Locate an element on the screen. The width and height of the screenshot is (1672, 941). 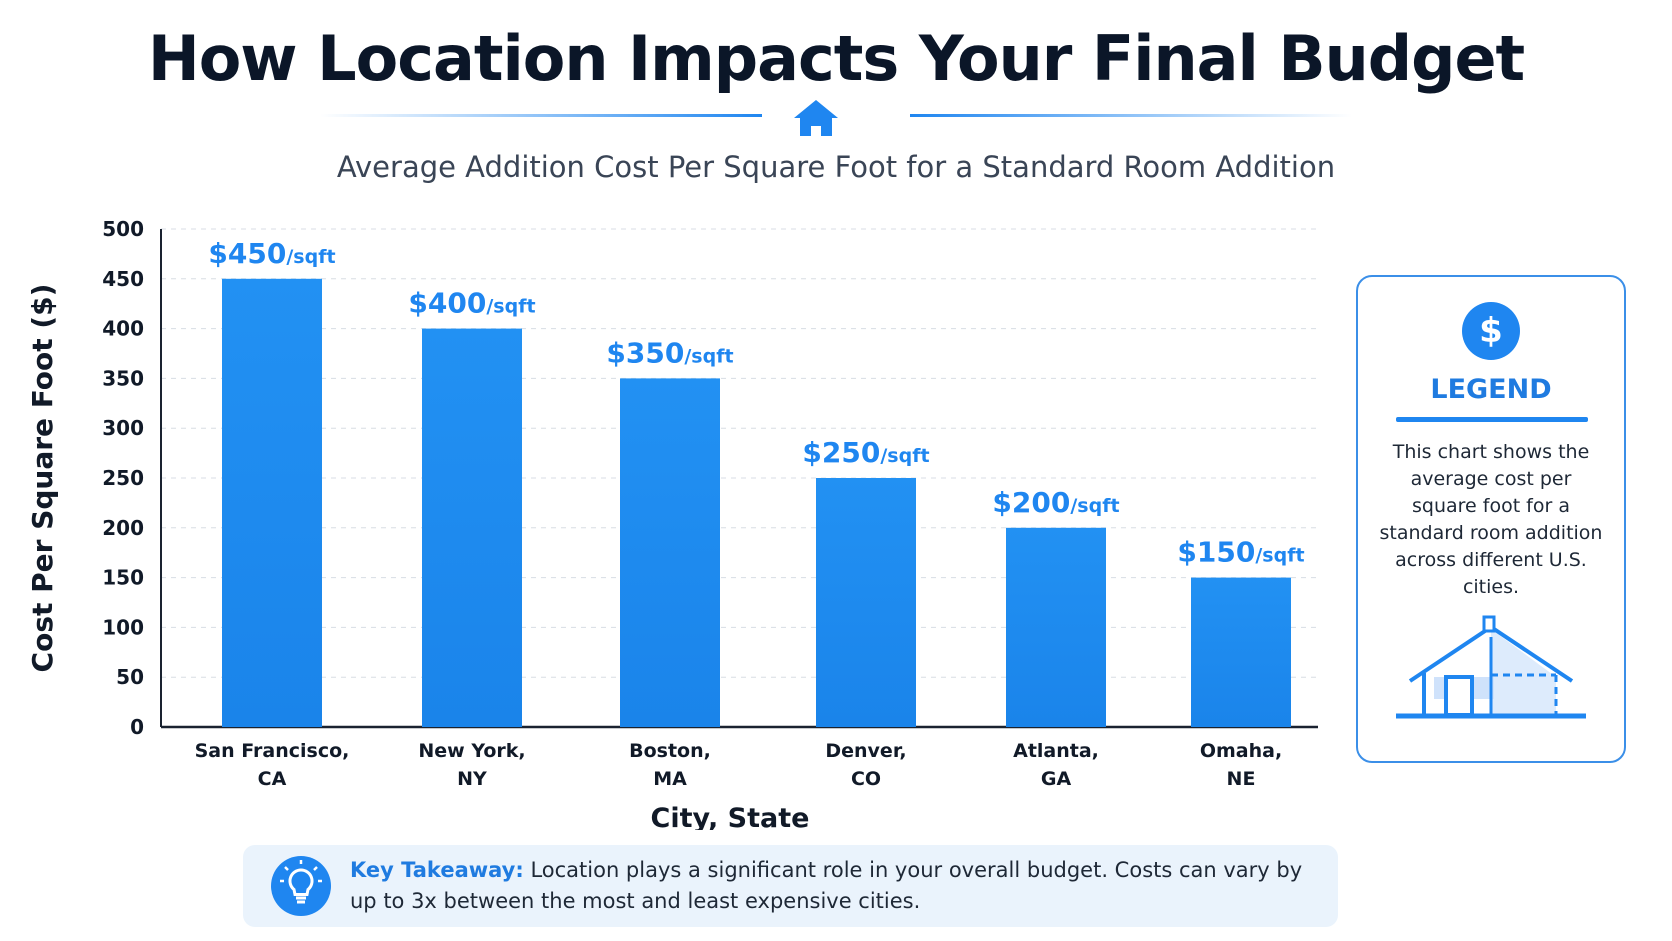
x-tick-label: Boston, is located at coordinates (670, 751).